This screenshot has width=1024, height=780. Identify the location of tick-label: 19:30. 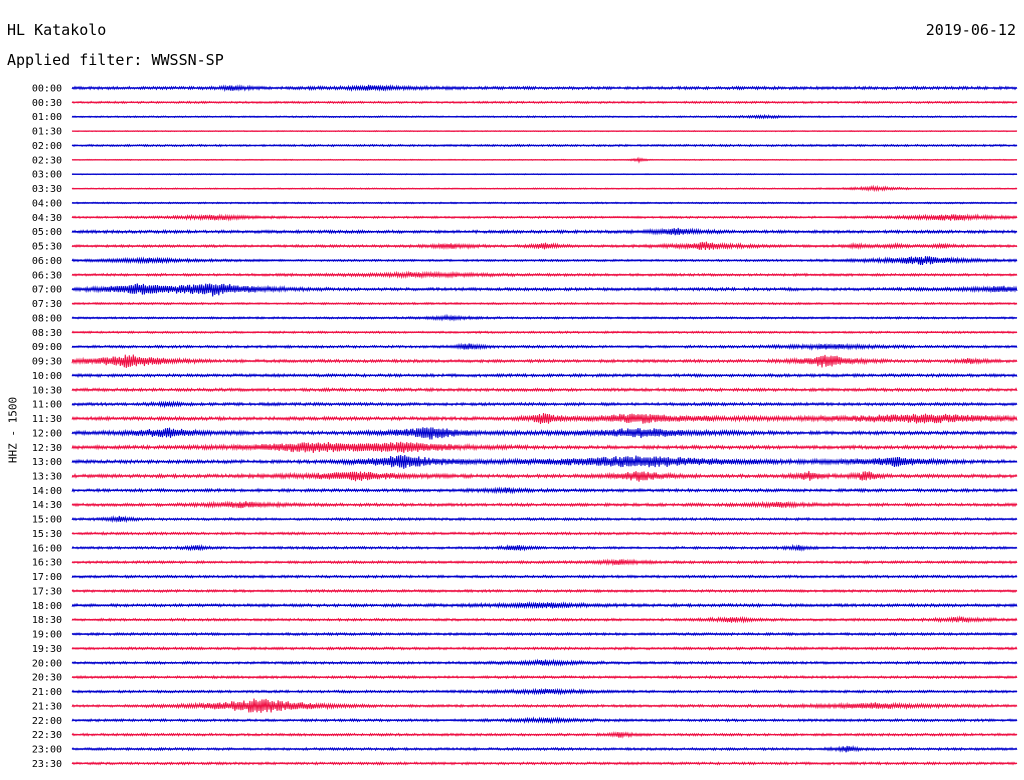
(47, 649).